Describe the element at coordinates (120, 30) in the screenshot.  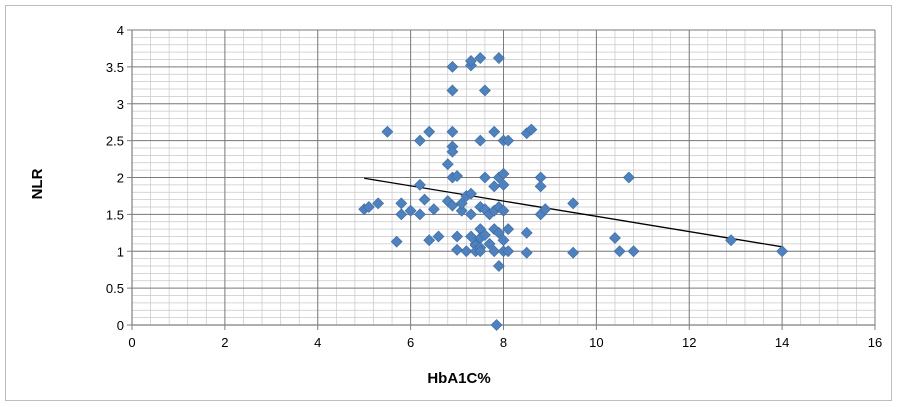
I see `y-tick-label: 4` at that location.